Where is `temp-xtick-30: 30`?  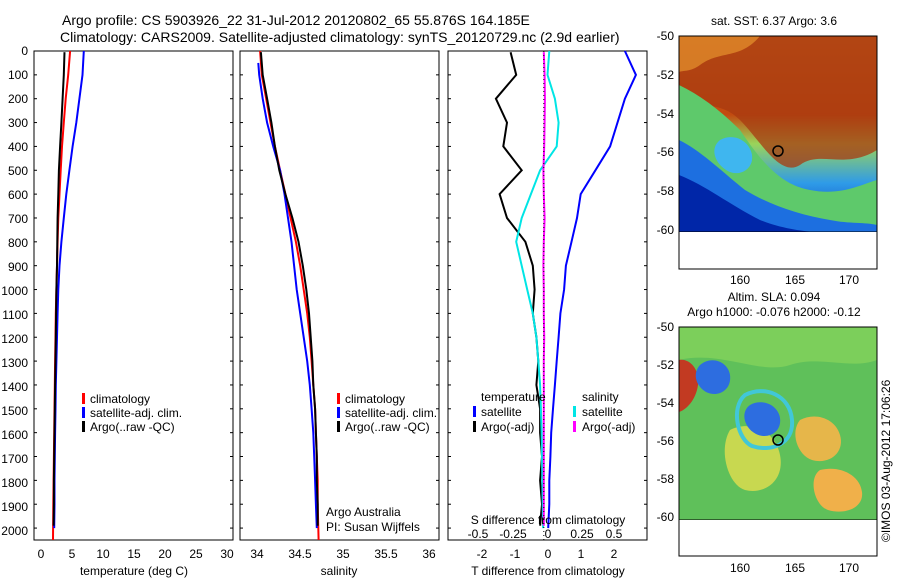
temp-xtick-30: 30 is located at coordinates (227, 554).